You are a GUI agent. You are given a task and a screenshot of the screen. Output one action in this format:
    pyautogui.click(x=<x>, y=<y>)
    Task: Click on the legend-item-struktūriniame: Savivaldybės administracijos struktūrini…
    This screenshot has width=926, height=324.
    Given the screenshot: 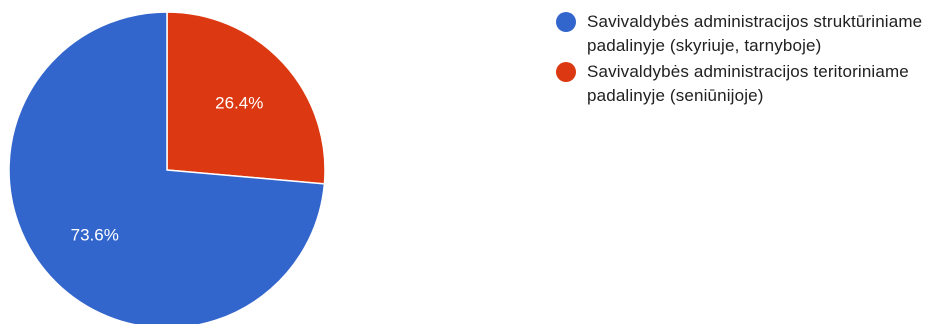 What is the action you would take?
    pyautogui.click(x=740, y=34)
    